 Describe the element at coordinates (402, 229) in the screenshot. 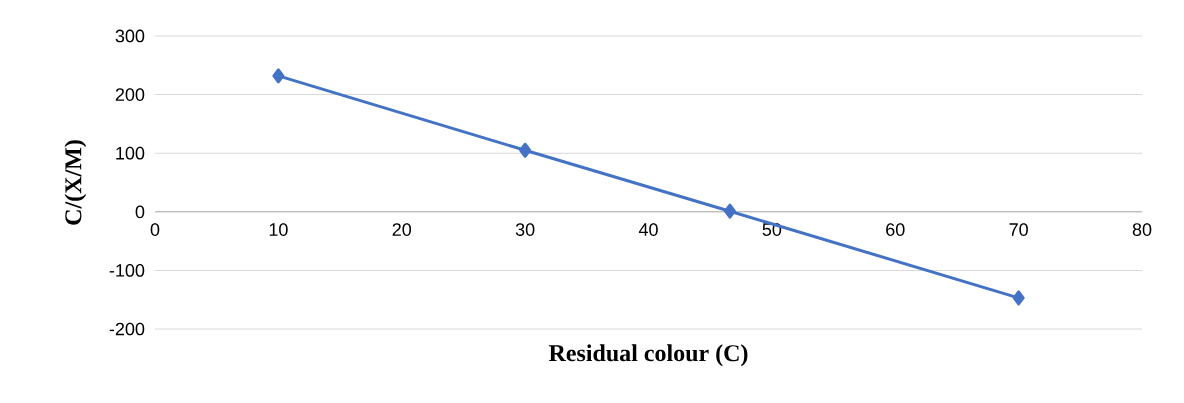

I see `x-tick-label: 20` at that location.